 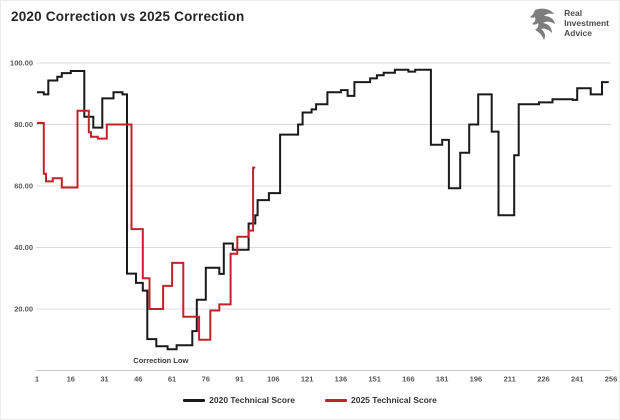 What do you see at coordinates (128, 16) in the screenshot?
I see `chart-title: 2020 Correction vs 2025 Correction` at bounding box center [128, 16].